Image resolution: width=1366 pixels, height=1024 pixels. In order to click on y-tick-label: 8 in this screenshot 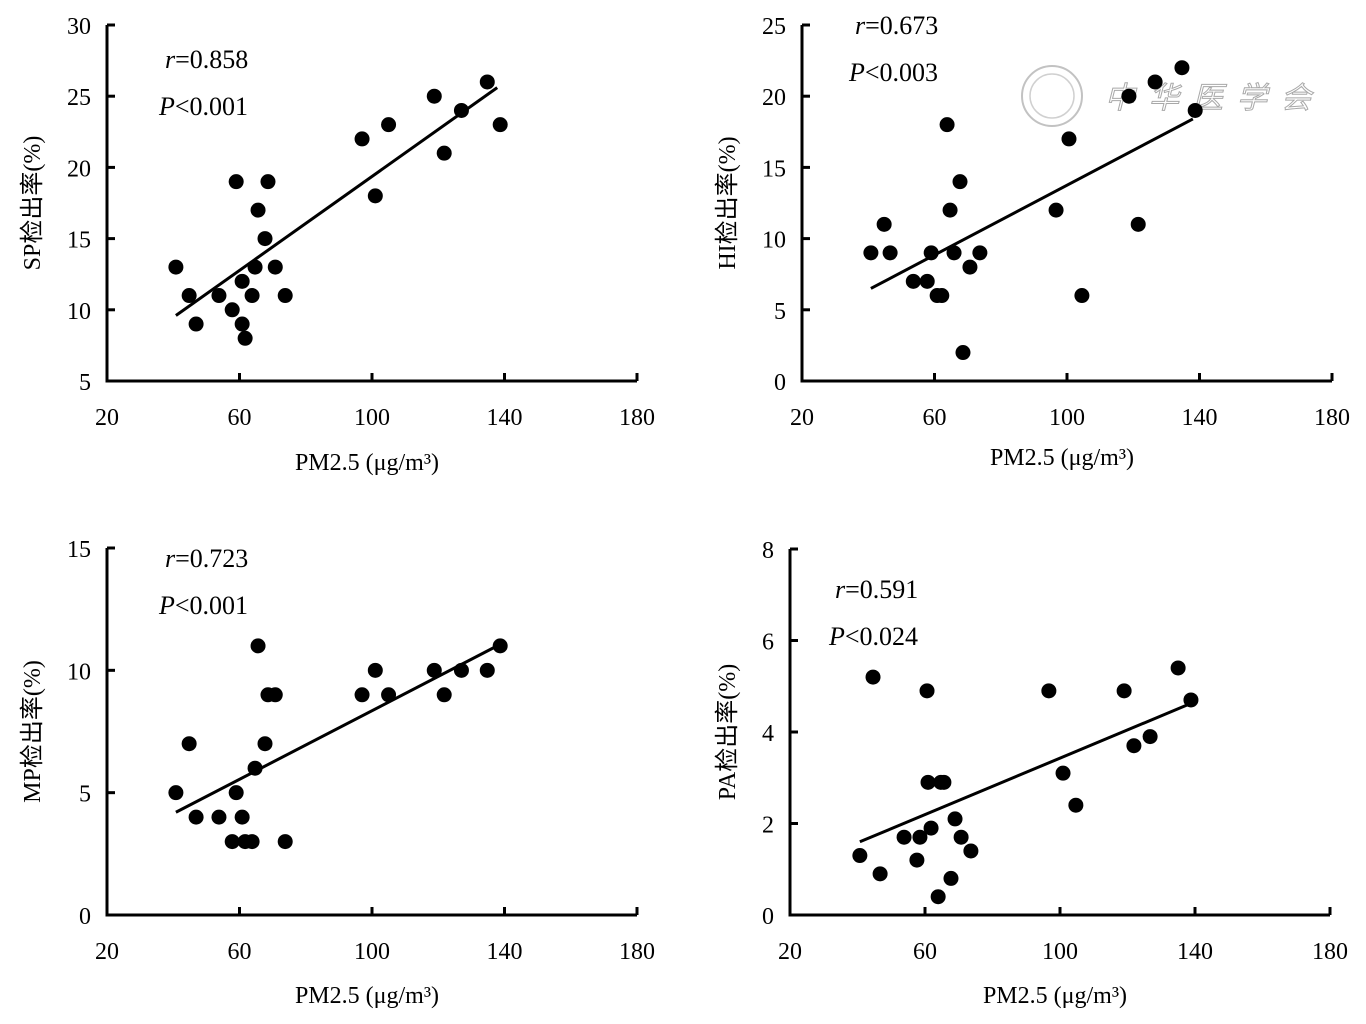, I will do `click(768, 551)`.